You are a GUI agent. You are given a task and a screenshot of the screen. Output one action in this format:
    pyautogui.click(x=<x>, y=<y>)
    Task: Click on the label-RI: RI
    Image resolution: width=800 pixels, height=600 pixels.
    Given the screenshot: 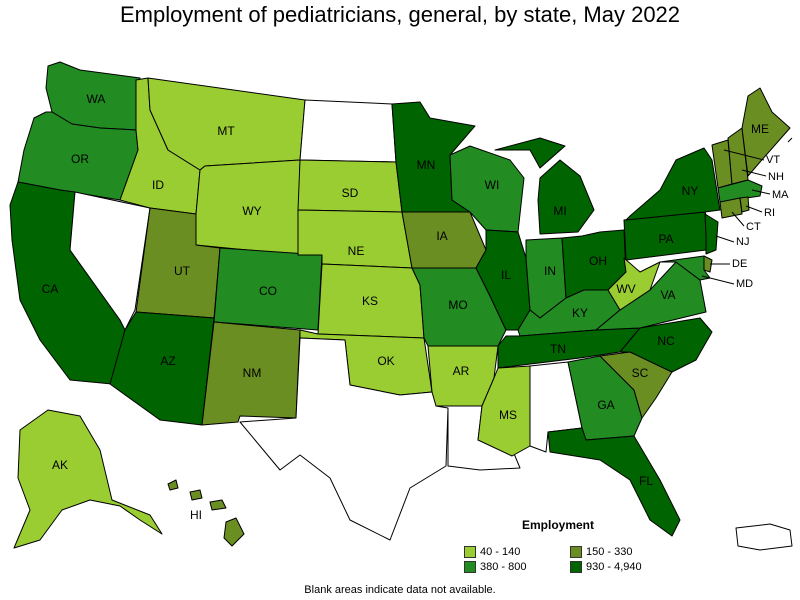 What is the action you would take?
    pyautogui.click(x=769, y=213)
    